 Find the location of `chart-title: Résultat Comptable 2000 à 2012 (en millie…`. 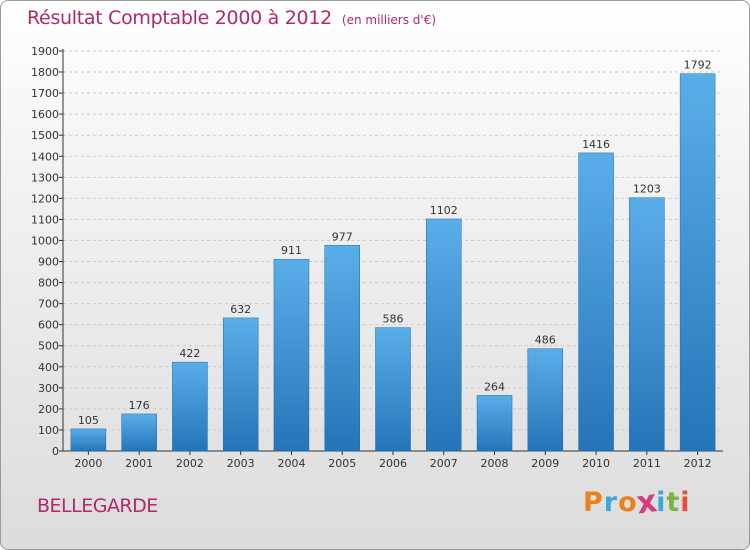

chart-title: Résultat Comptable 2000 à 2012 (en millie… is located at coordinates (231, 18).